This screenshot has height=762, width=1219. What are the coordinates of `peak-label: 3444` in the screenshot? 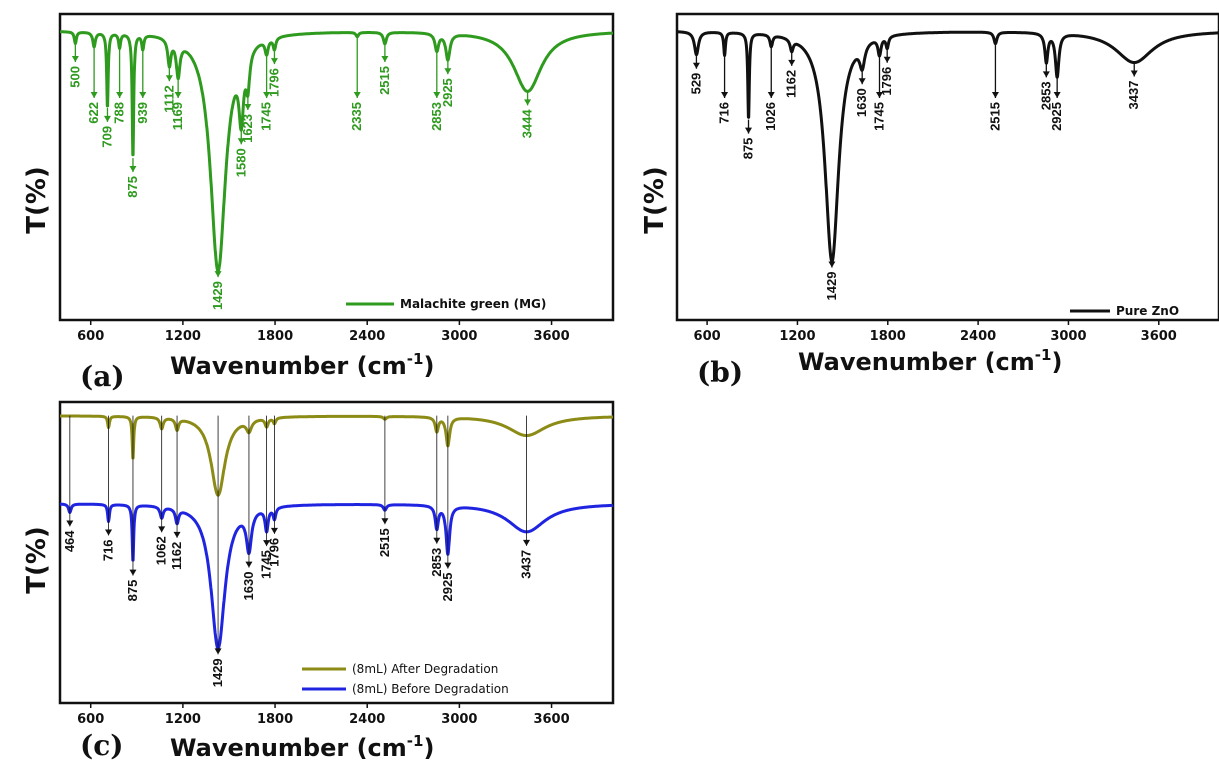 It's located at (527, 124).